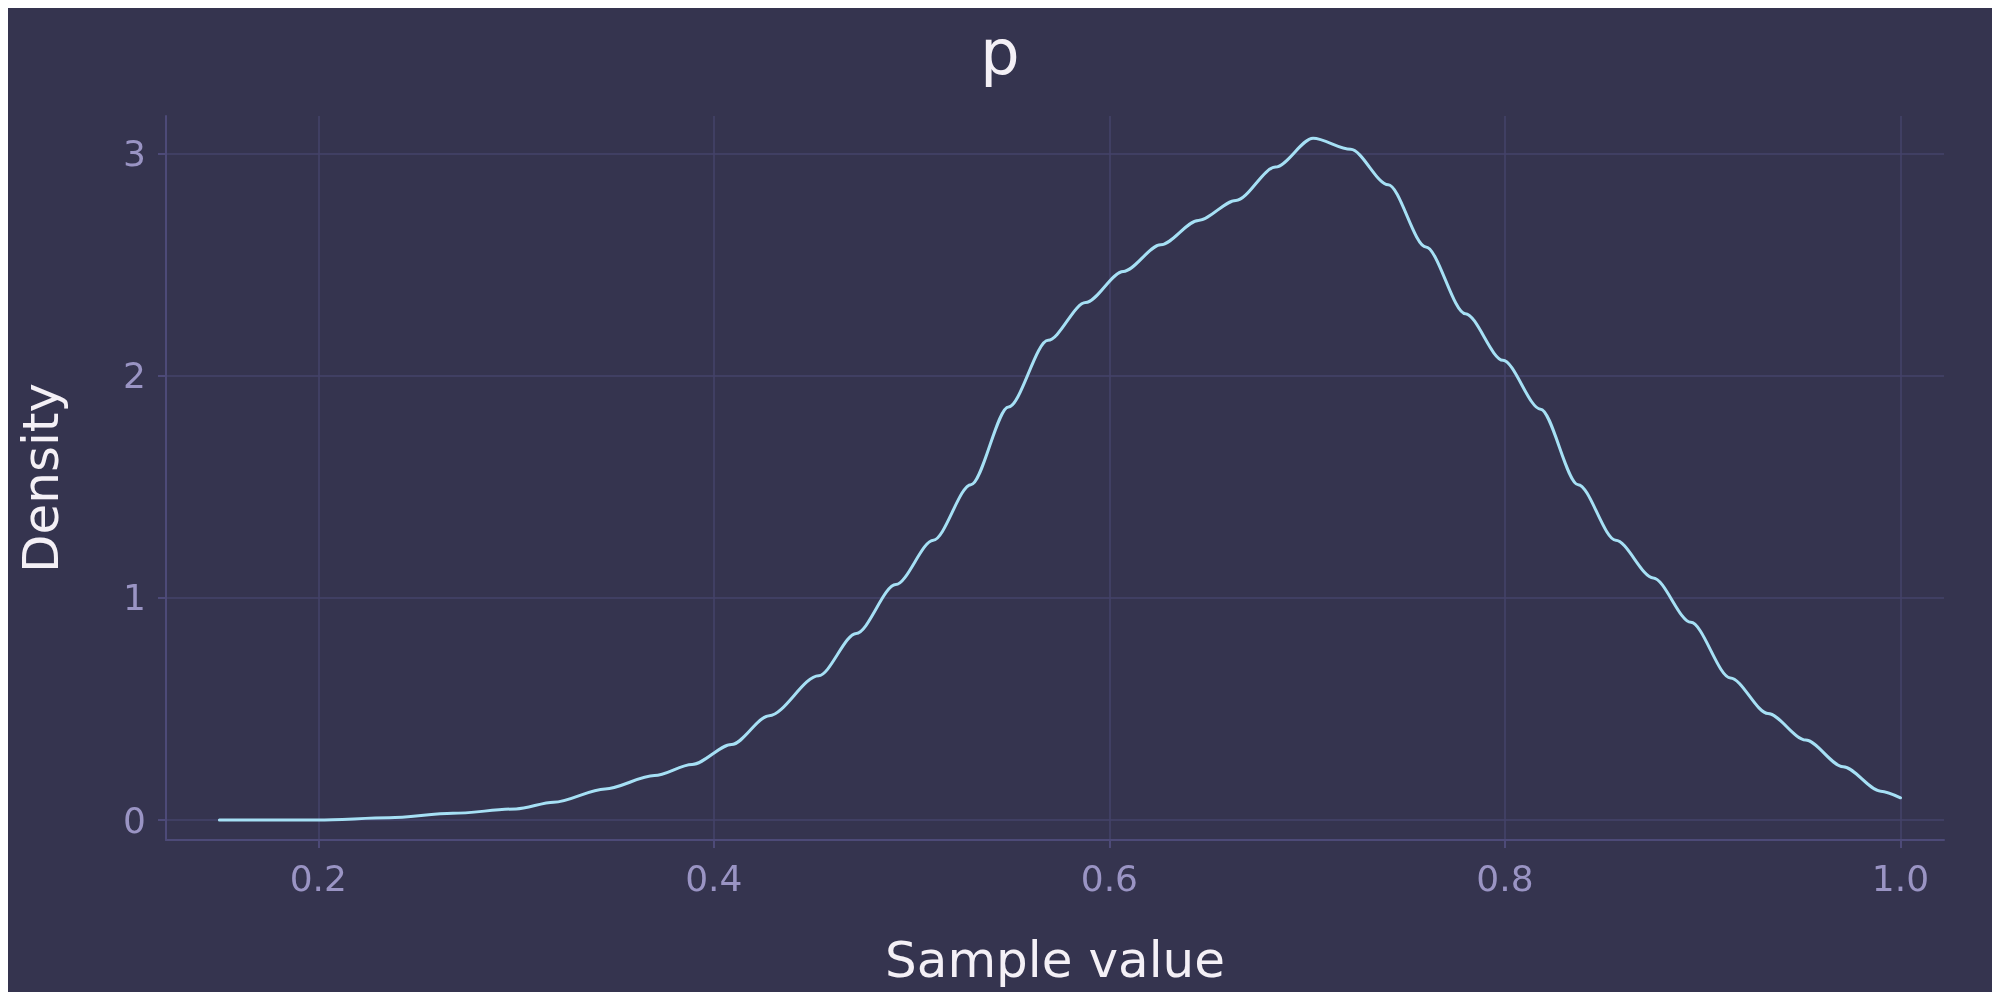 This screenshot has width=2000, height=1000. I want to click on y-tick-label: 1, so click(134, 598).